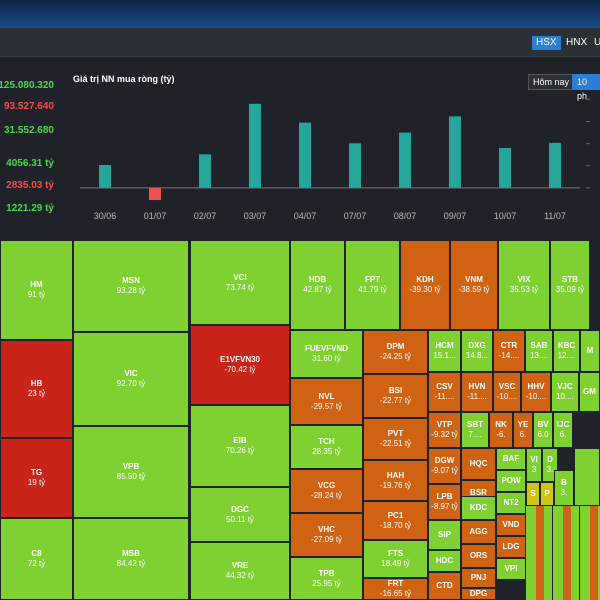  Describe the element at coordinates (511, 547) in the screenshot. I see `heatmap-cell-ldg: LDG` at that location.